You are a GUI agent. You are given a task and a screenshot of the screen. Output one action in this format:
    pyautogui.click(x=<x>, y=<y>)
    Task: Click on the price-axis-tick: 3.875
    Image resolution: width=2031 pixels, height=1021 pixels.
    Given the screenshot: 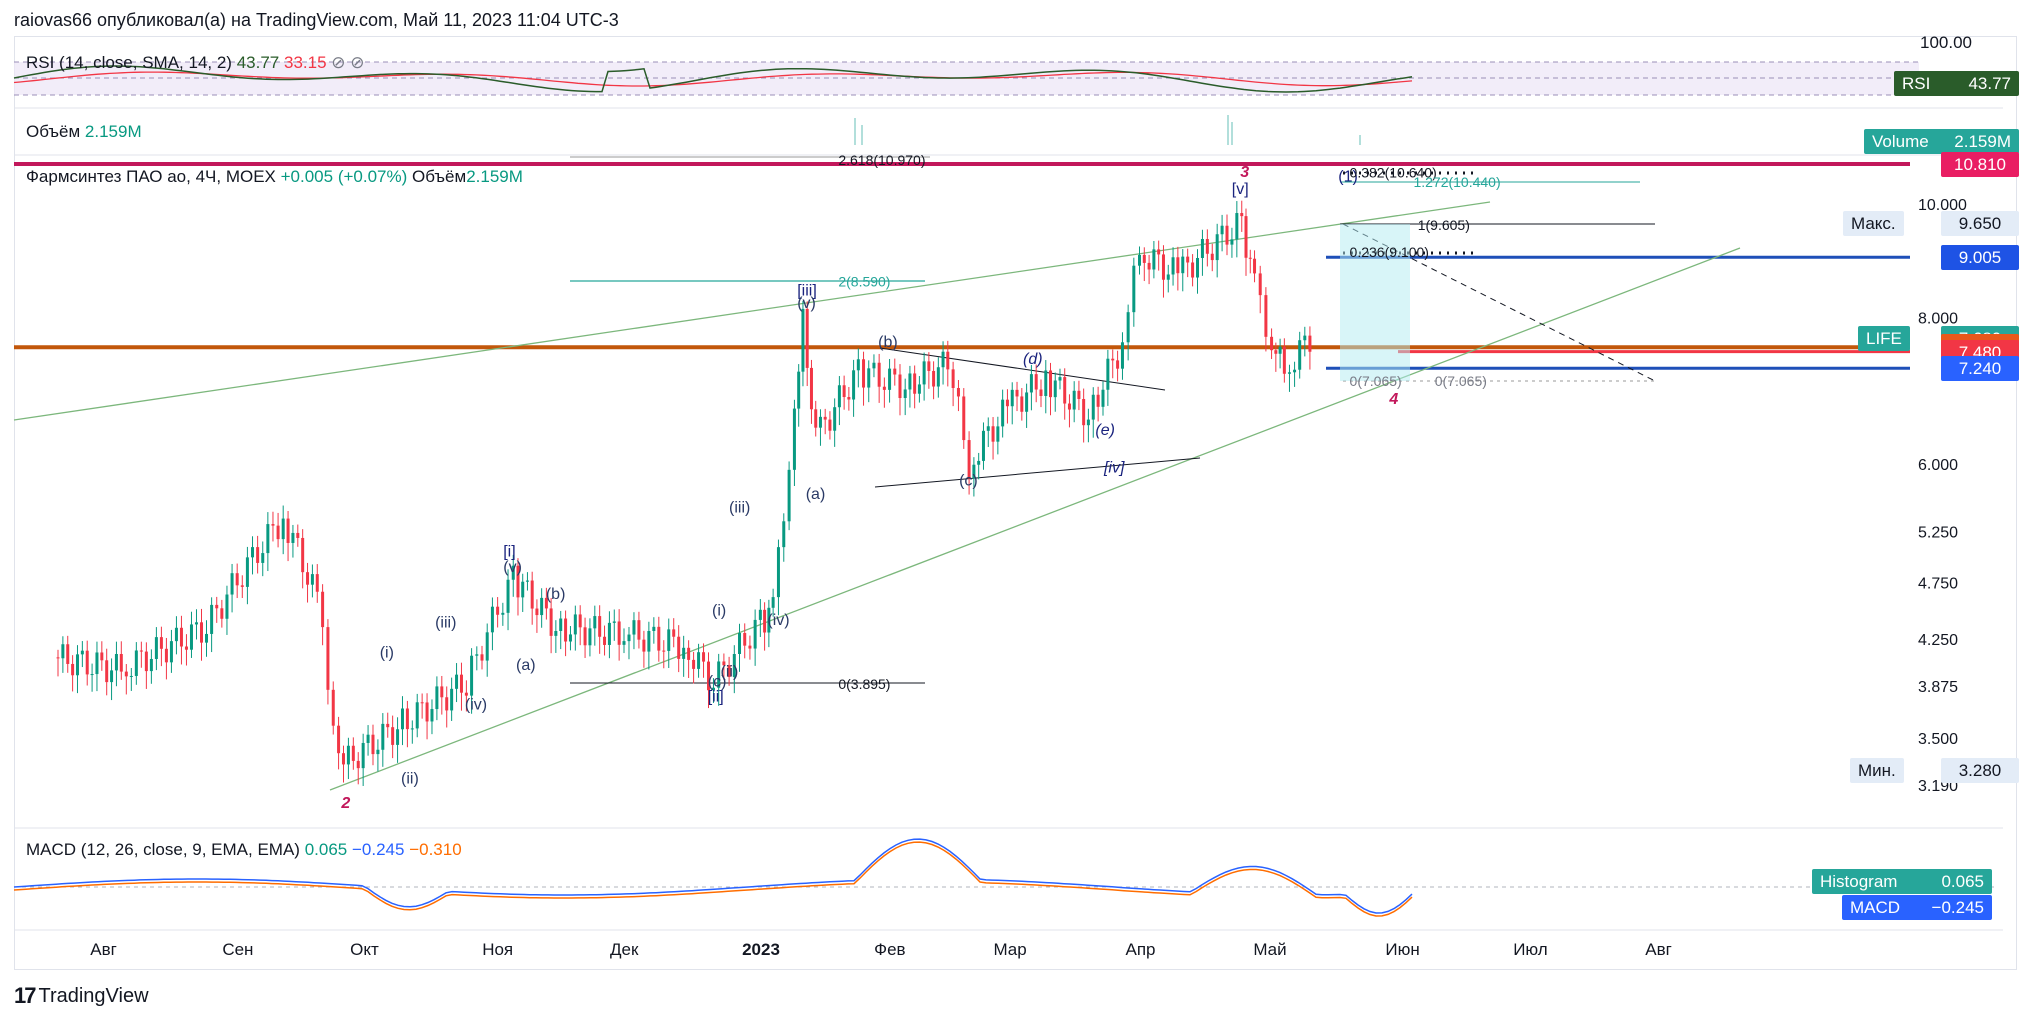 What is the action you would take?
    pyautogui.click(x=1938, y=687)
    